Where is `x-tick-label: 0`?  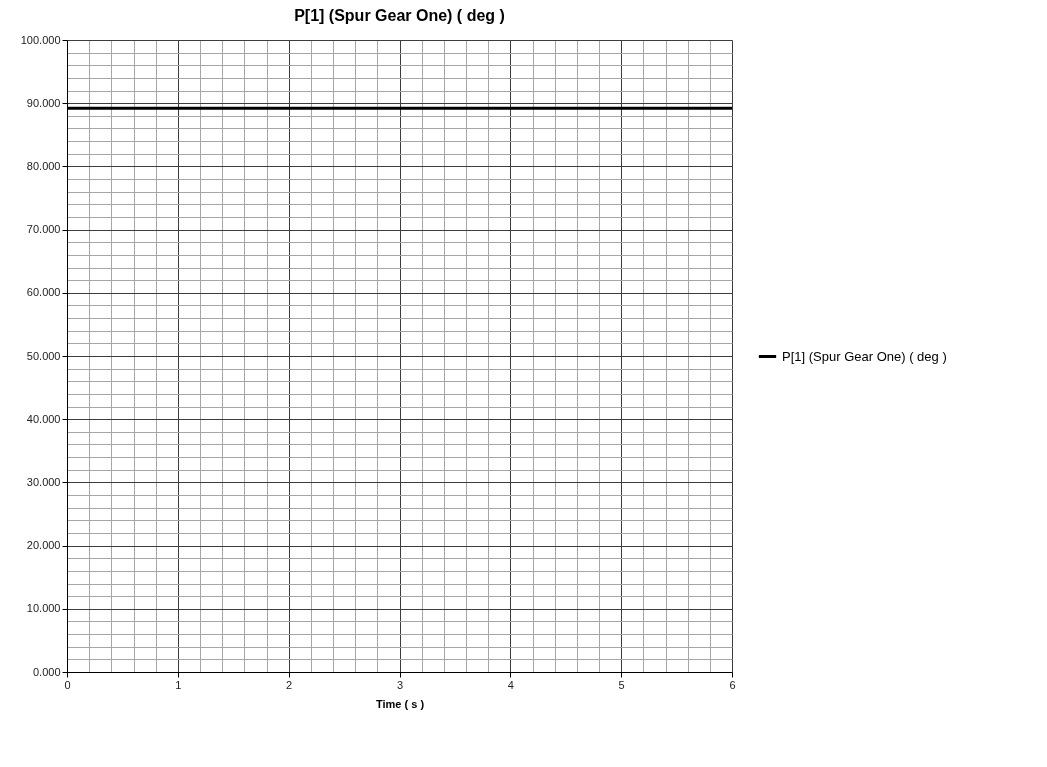 x-tick-label: 0 is located at coordinates (67, 684).